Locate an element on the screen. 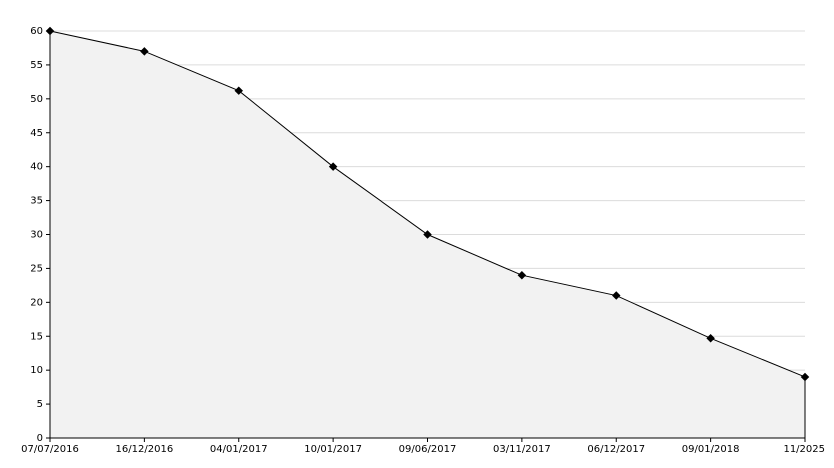 The width and height of the screenshot is (834, 468). x-tick-label: 03/11/2017 is located at coordinates (522, 449).